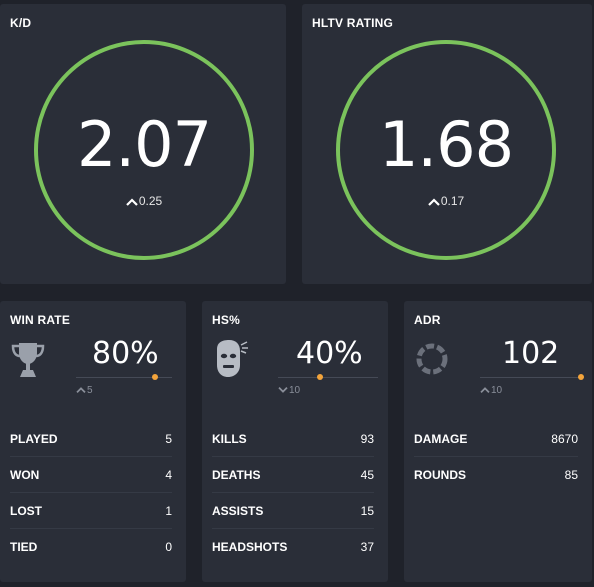 Image resolution: width=594 pixels, height=587 pixels. I want to click on table-row: KILLS 93, so click(293, 439).